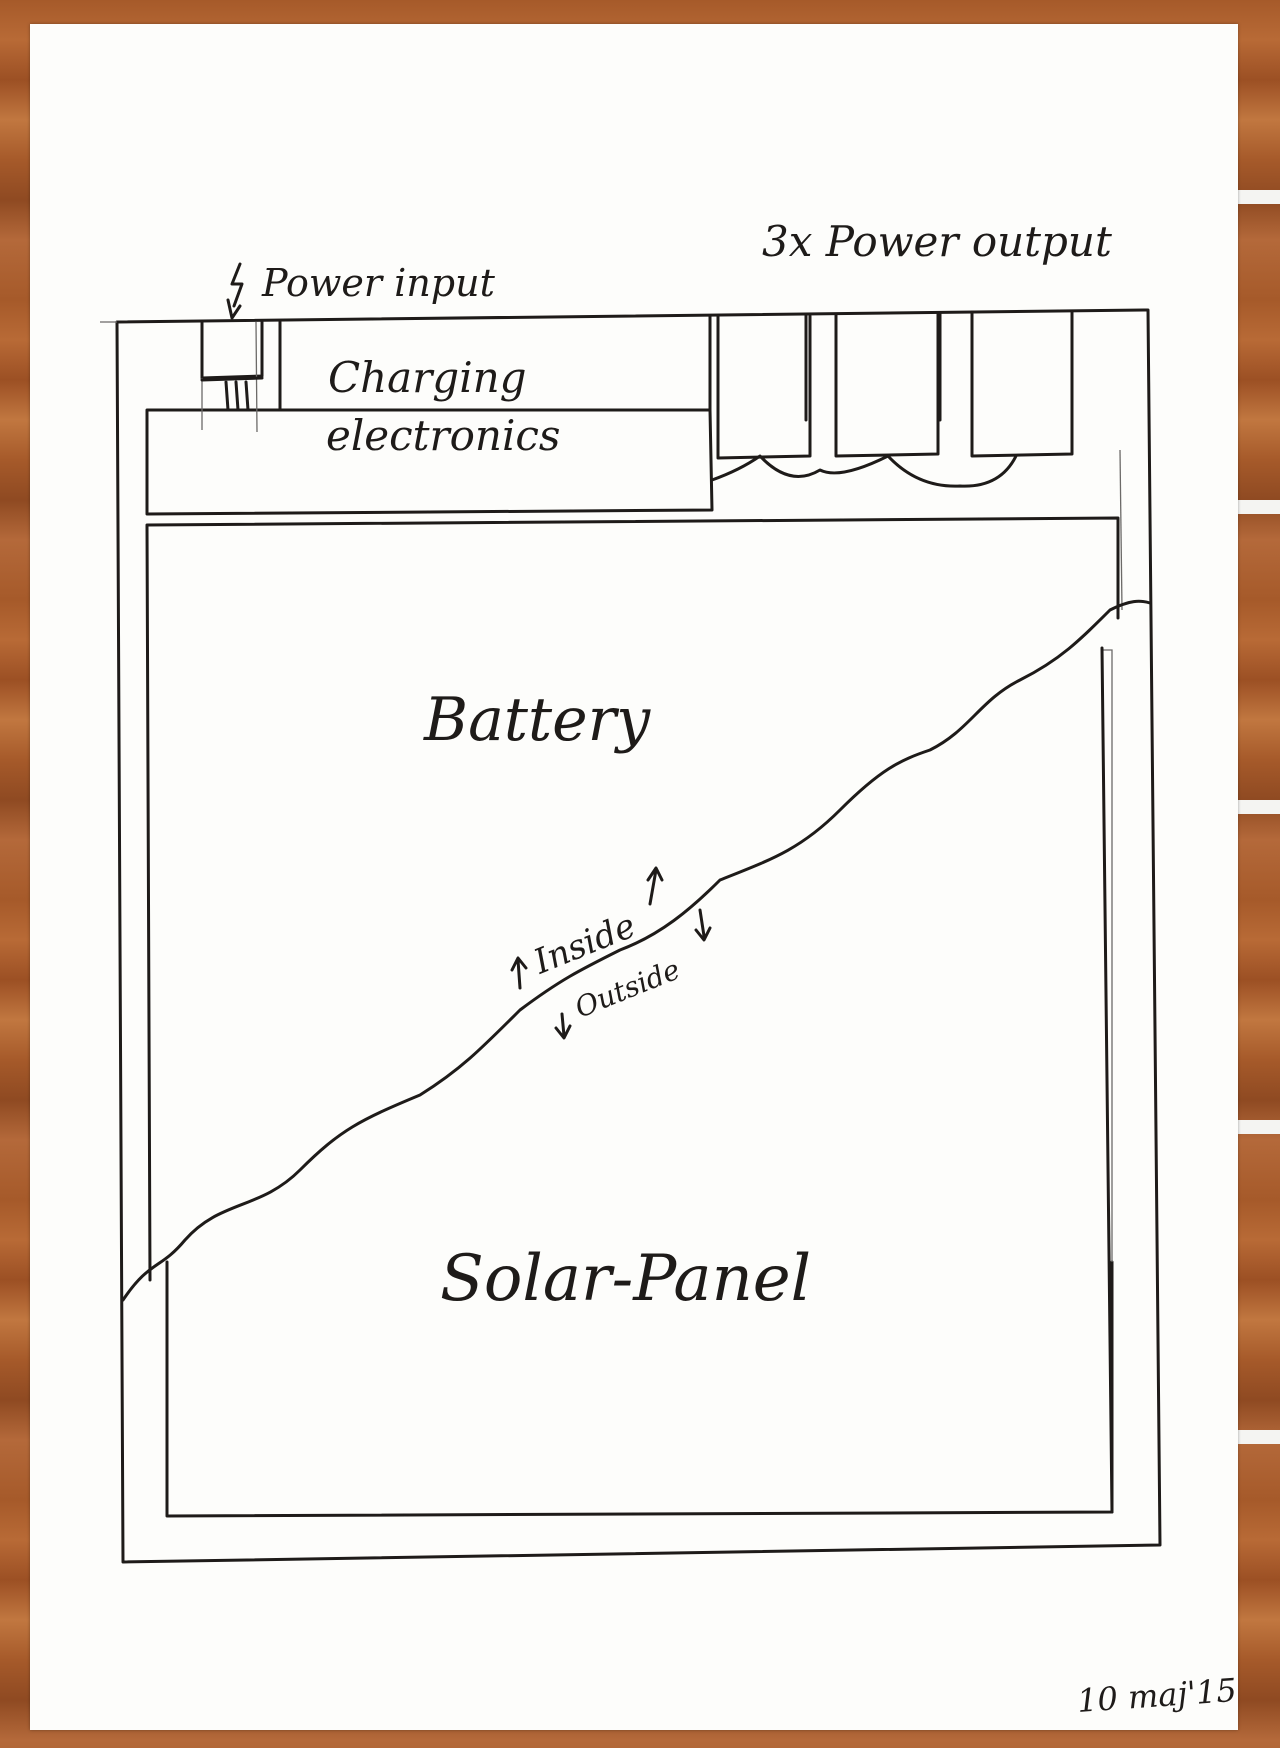  What do you see at coordinates (1157, 1695) in the screenshot?
I see `signature: 10 maj'15` at bounding box center [1157, 1695].